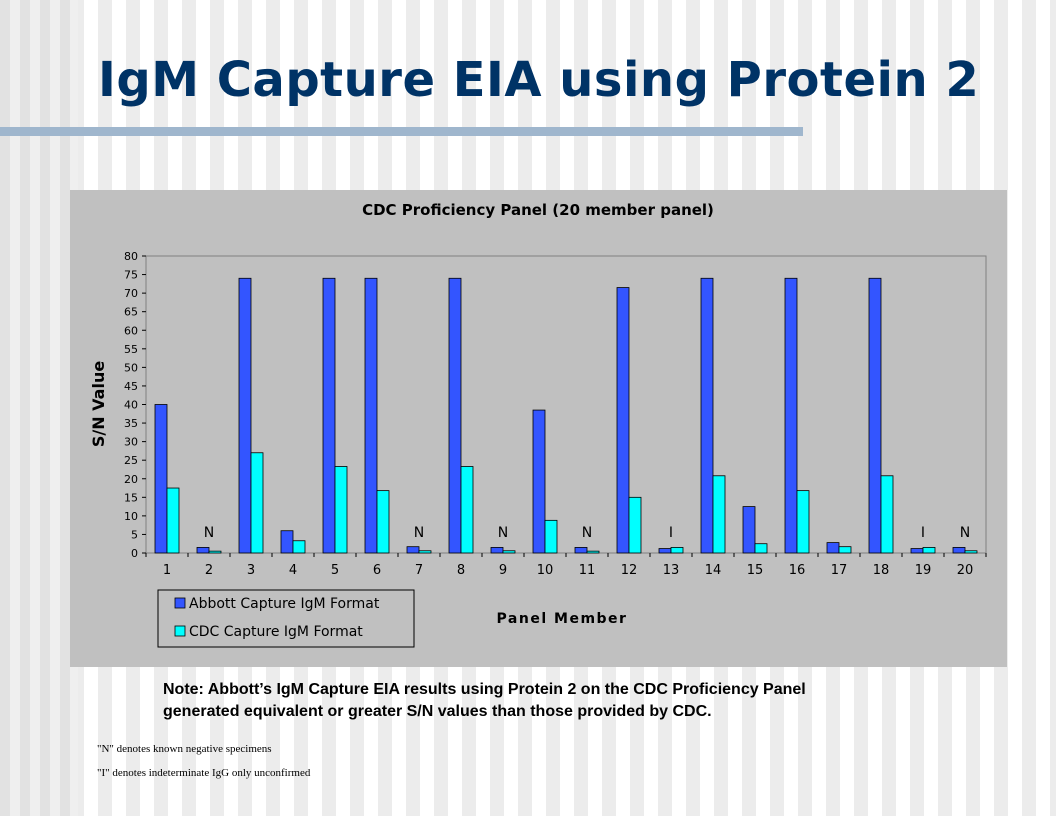 This screenshot has height=816, width=1056. Describe the element at coordinates (131, 479) in the screenshot. I see `y-tick-label: 20` at that location.